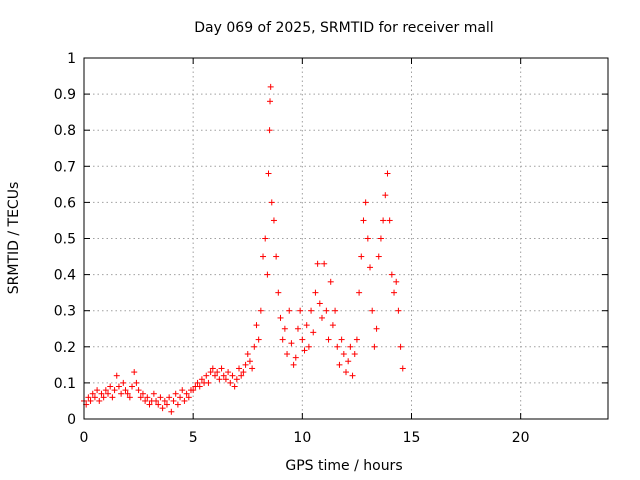 This screenshot has width=640, height=480. I want to click on x-tick-label: 20, so click(521, 438).